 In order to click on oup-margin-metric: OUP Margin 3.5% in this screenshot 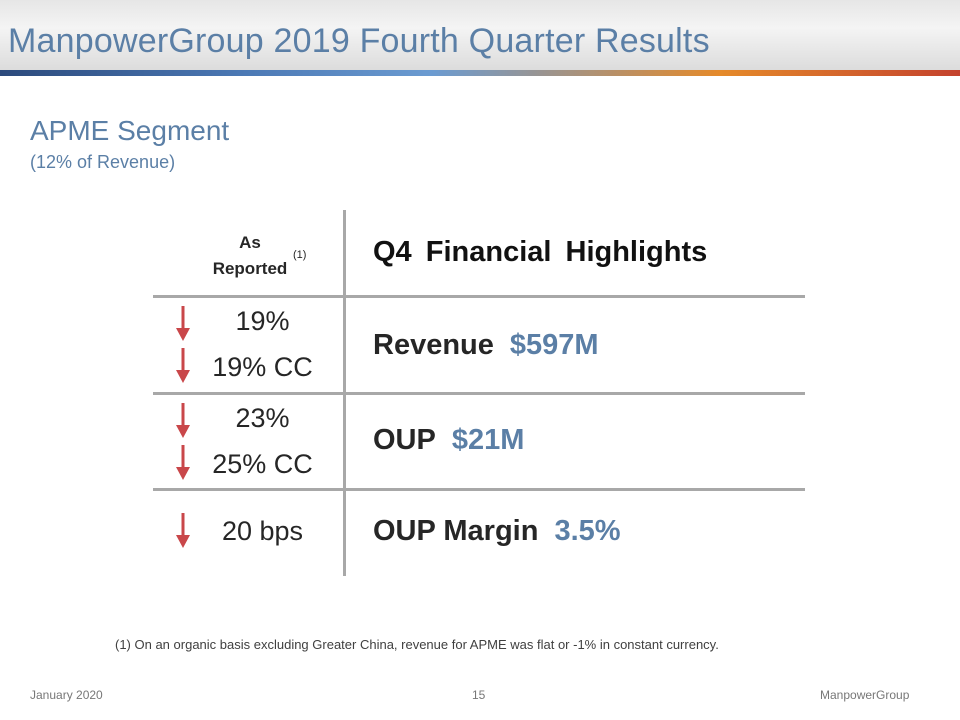, I will do `click(497, 531)`.